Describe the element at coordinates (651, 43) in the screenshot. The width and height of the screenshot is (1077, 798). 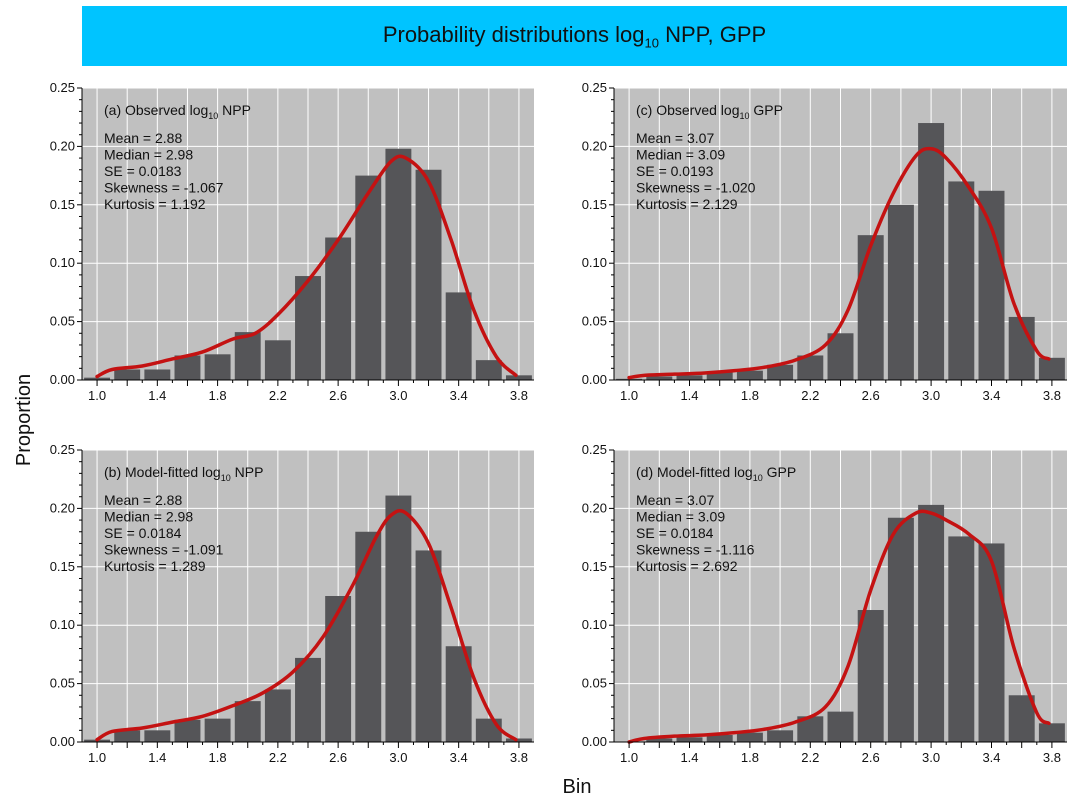
I see `figure-title-subscript: 10` at that location.